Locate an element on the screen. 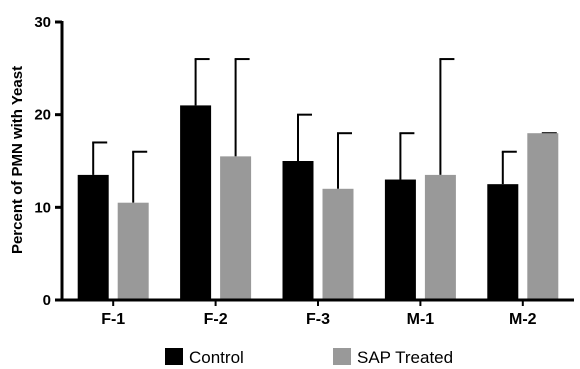 The image size is (580, 369). x-tick-label: M-1 is located at coordinates (421, 319).